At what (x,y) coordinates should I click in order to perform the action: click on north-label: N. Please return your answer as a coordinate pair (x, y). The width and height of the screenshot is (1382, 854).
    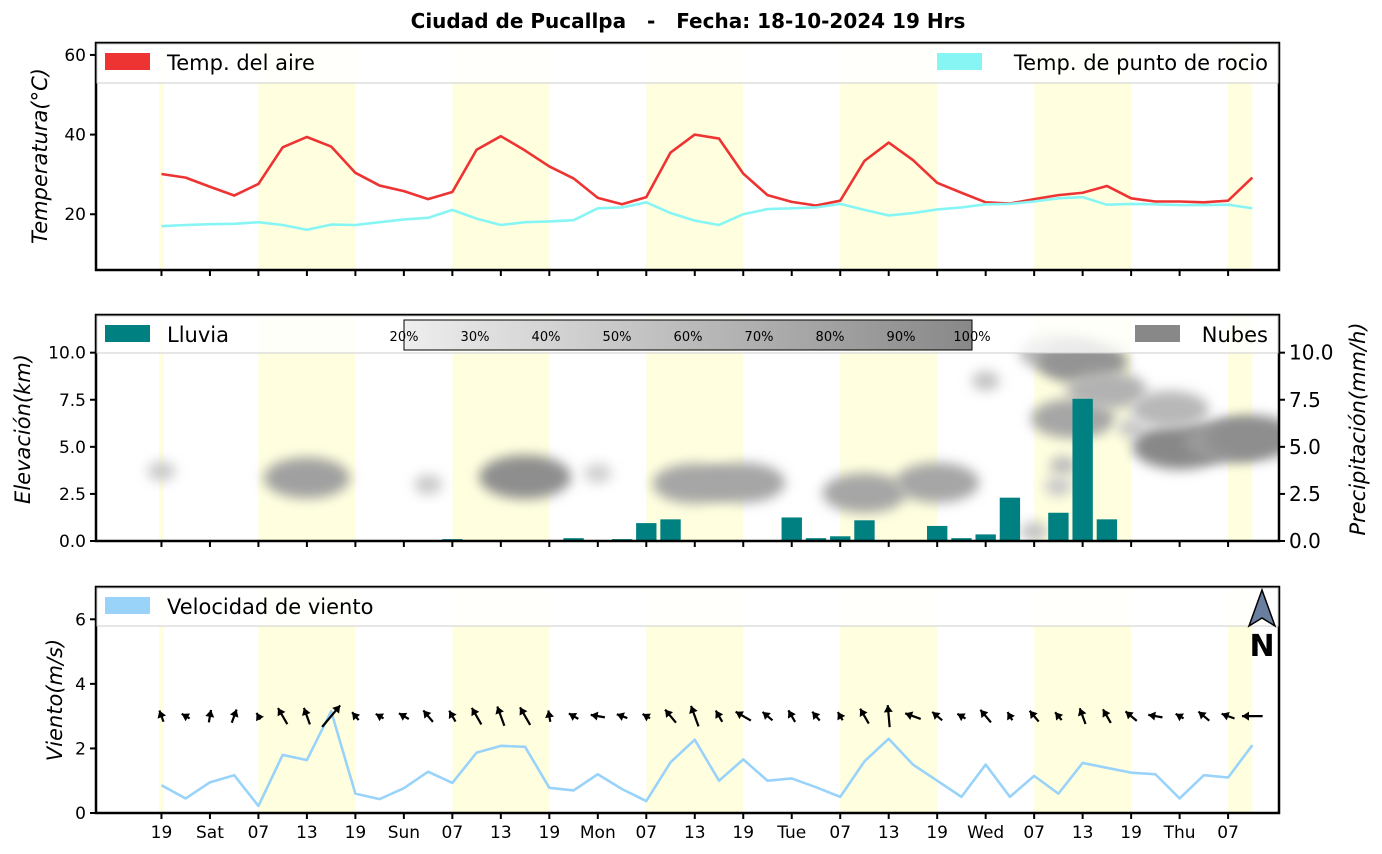
    Looking at the image, I should click on (1261, 646).